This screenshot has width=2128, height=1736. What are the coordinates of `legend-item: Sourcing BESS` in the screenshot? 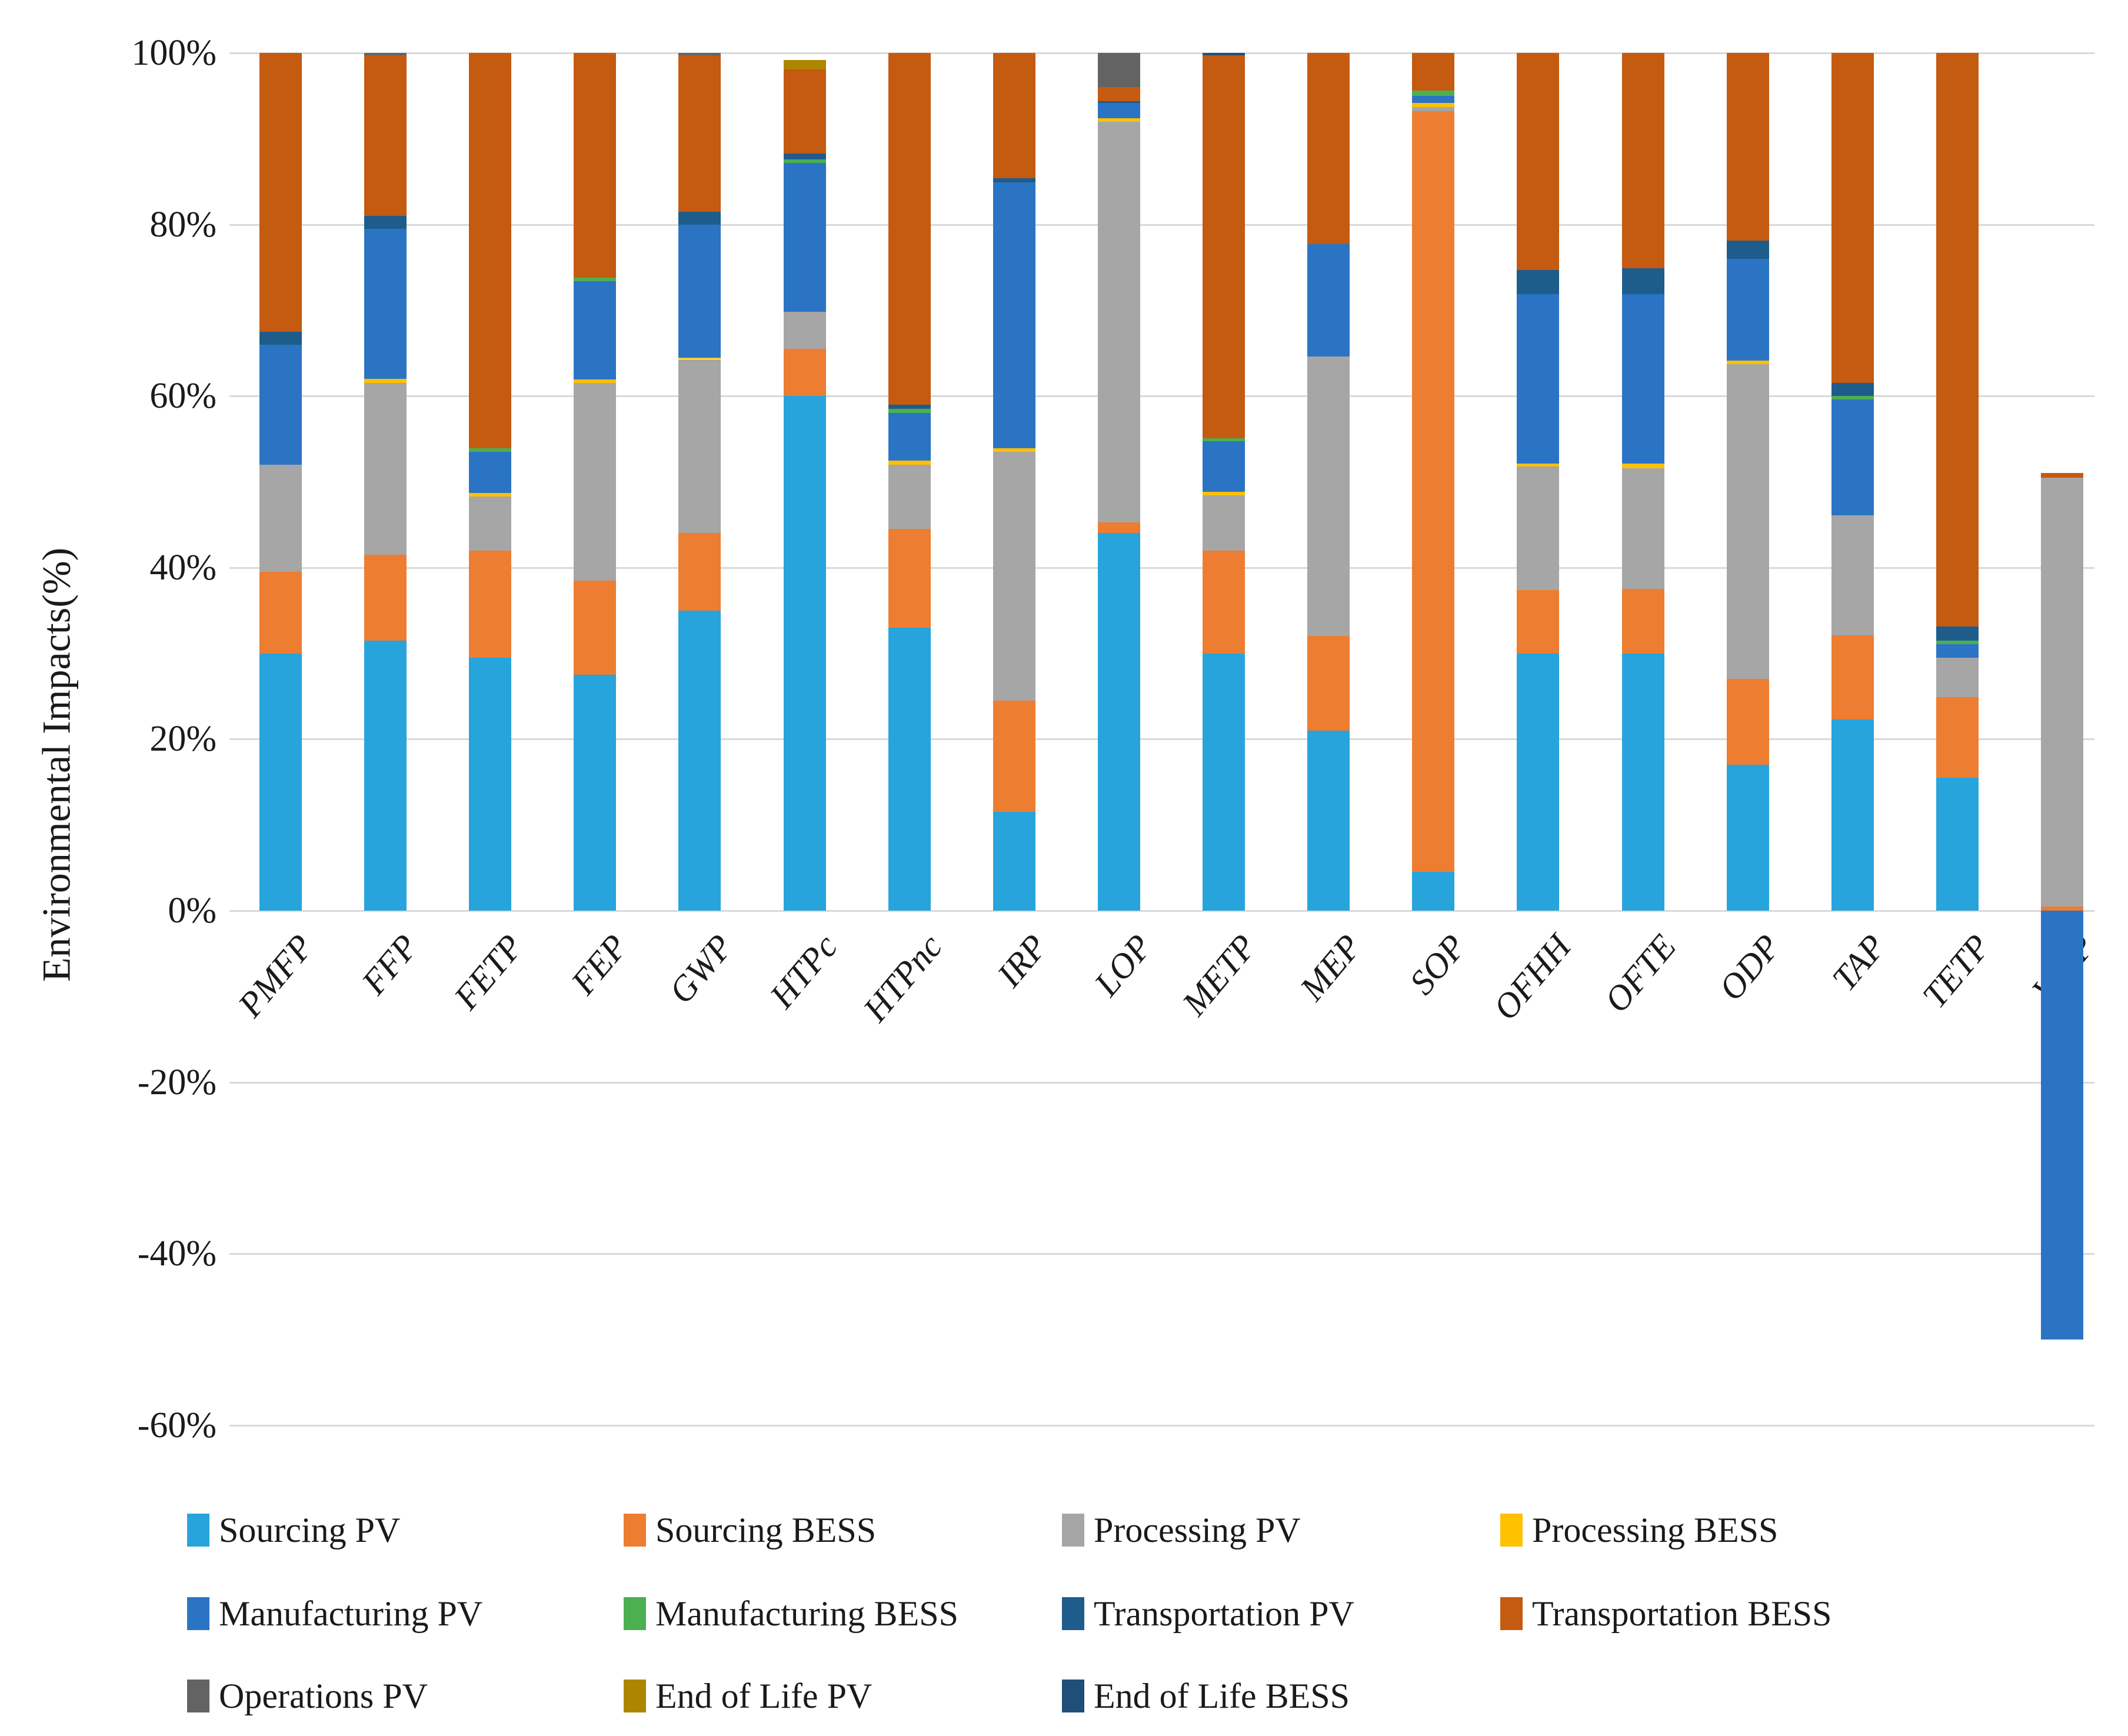 It's located at (750, 1530).